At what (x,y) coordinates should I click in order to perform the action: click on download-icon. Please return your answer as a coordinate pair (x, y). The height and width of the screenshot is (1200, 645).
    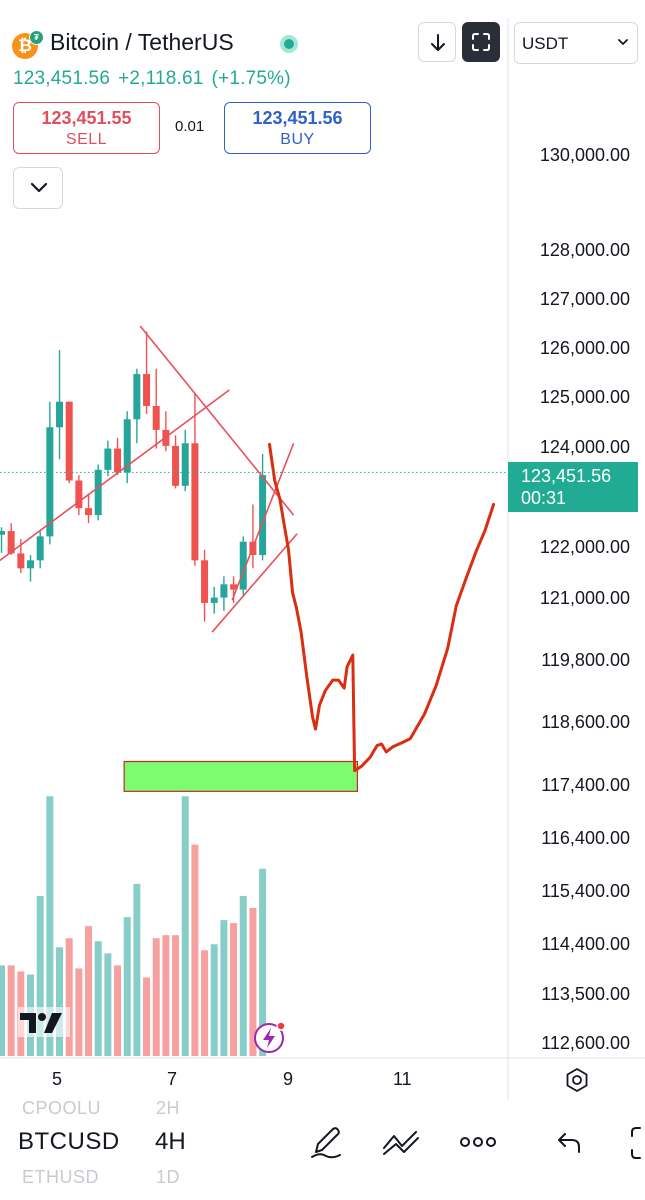
    Looking at the image, I should click on (438, 42).